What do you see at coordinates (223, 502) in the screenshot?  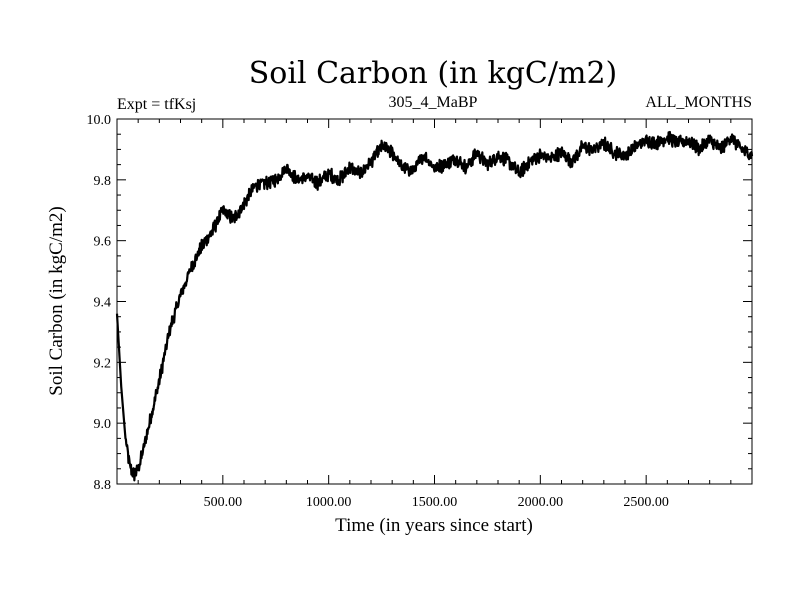 I see `x-tick-label: 500.00` at bounding box center [223, 502].